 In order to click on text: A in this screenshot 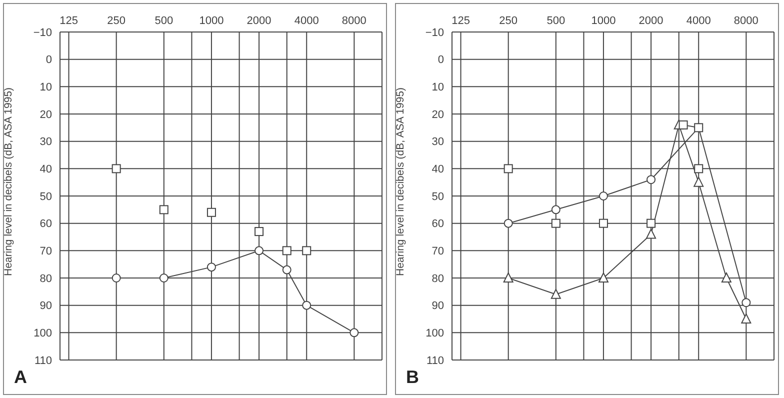, I will do `click(20, 377)`.